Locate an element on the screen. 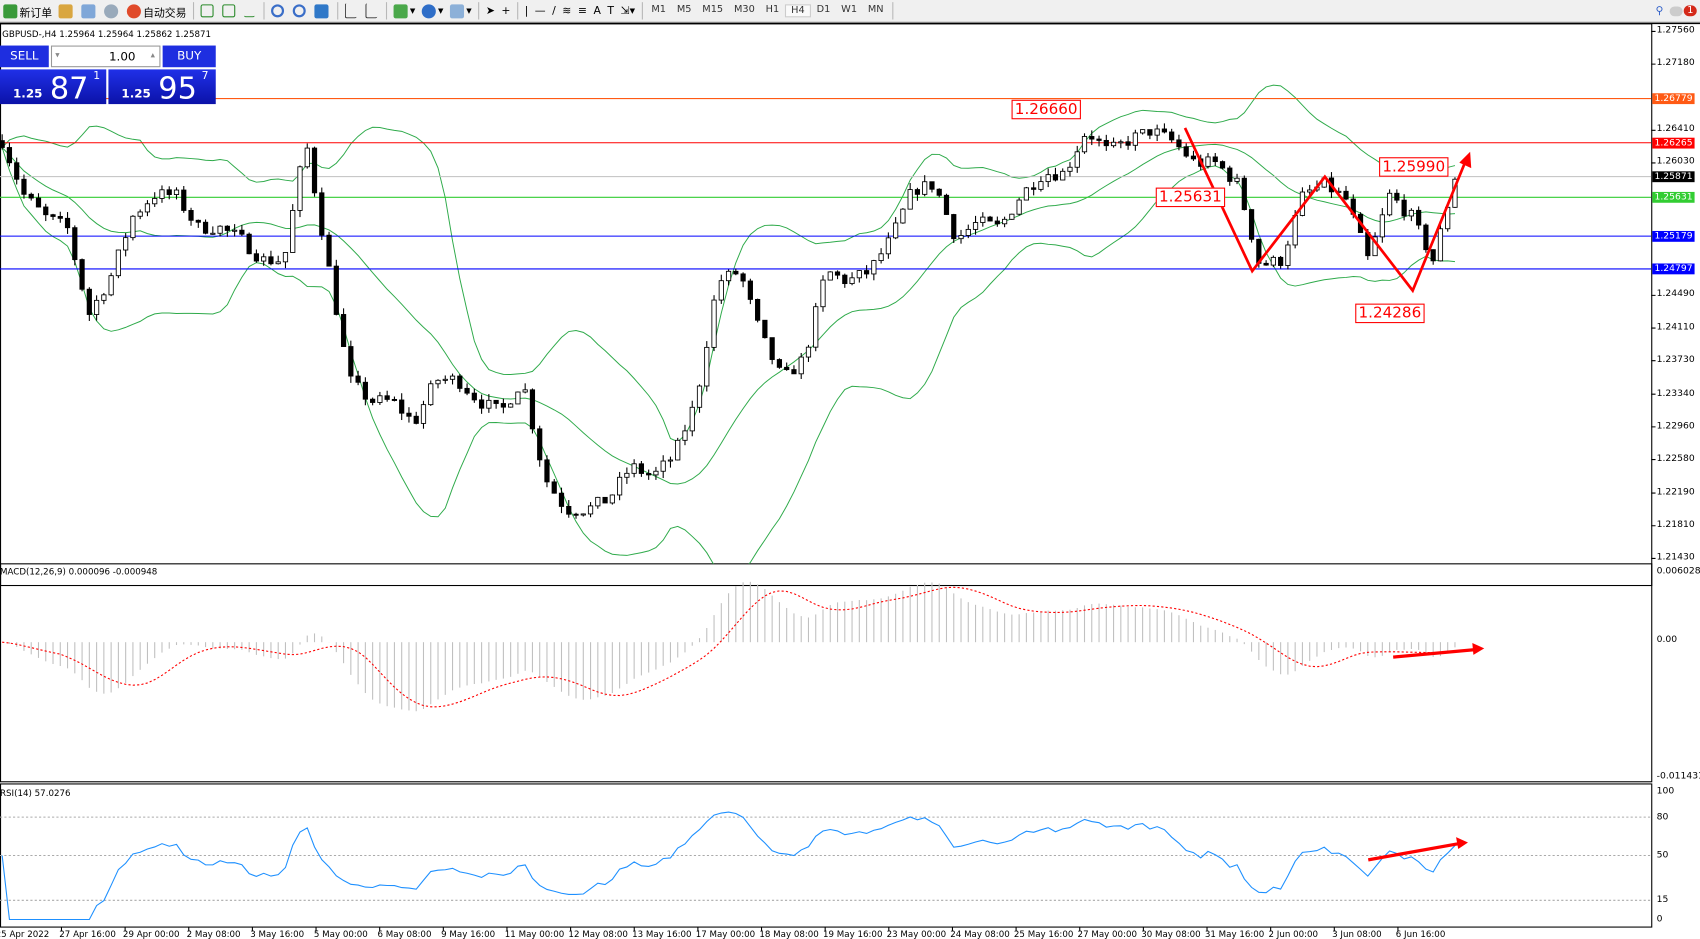 This screenshot has width=1700, height=939. tile-windows-button is located at coordinates (322, 11).